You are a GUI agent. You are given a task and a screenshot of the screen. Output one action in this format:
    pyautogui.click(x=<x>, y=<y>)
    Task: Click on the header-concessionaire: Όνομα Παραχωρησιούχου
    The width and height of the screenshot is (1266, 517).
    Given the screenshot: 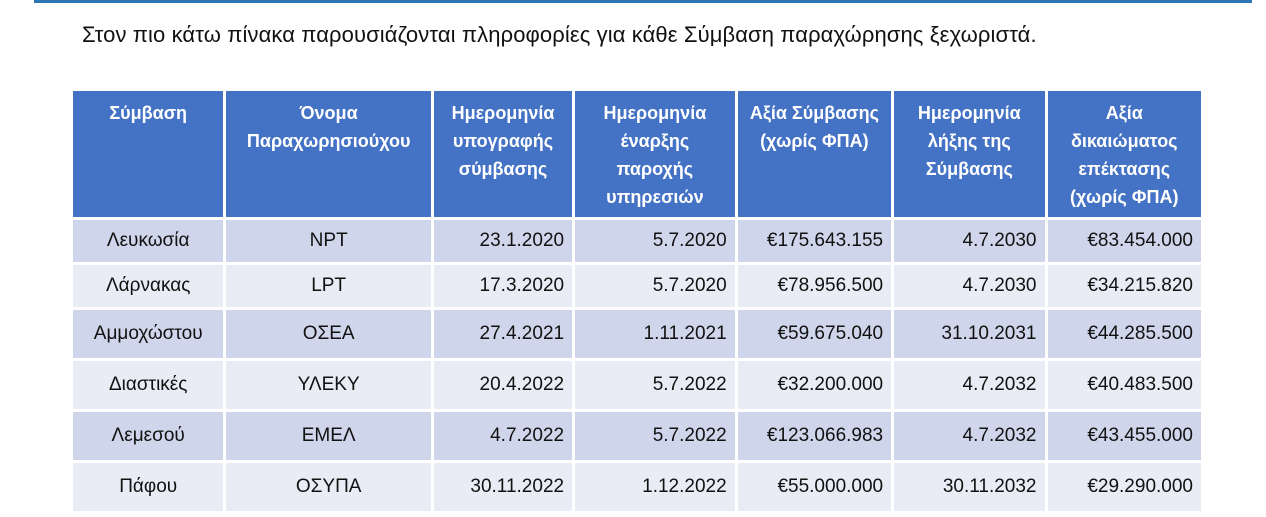 What is the action you would take?
    pyautogui.click(x=328, y=154)
    